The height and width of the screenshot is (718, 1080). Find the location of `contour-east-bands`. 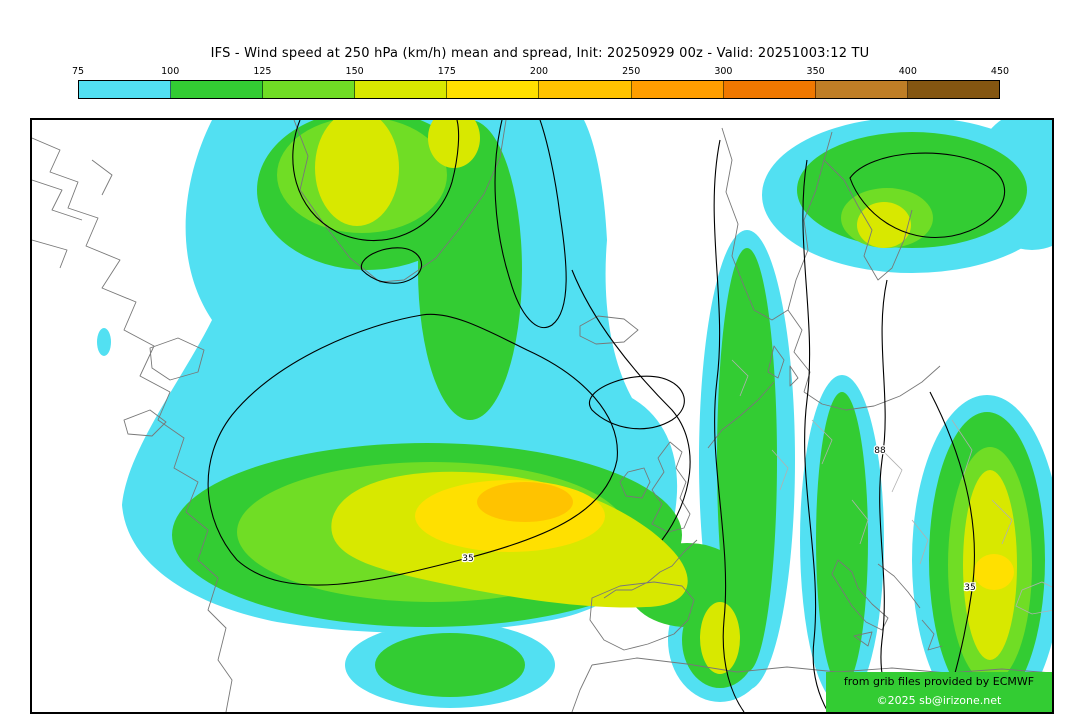

contour-east-bands is located at coordinates (803, 425).